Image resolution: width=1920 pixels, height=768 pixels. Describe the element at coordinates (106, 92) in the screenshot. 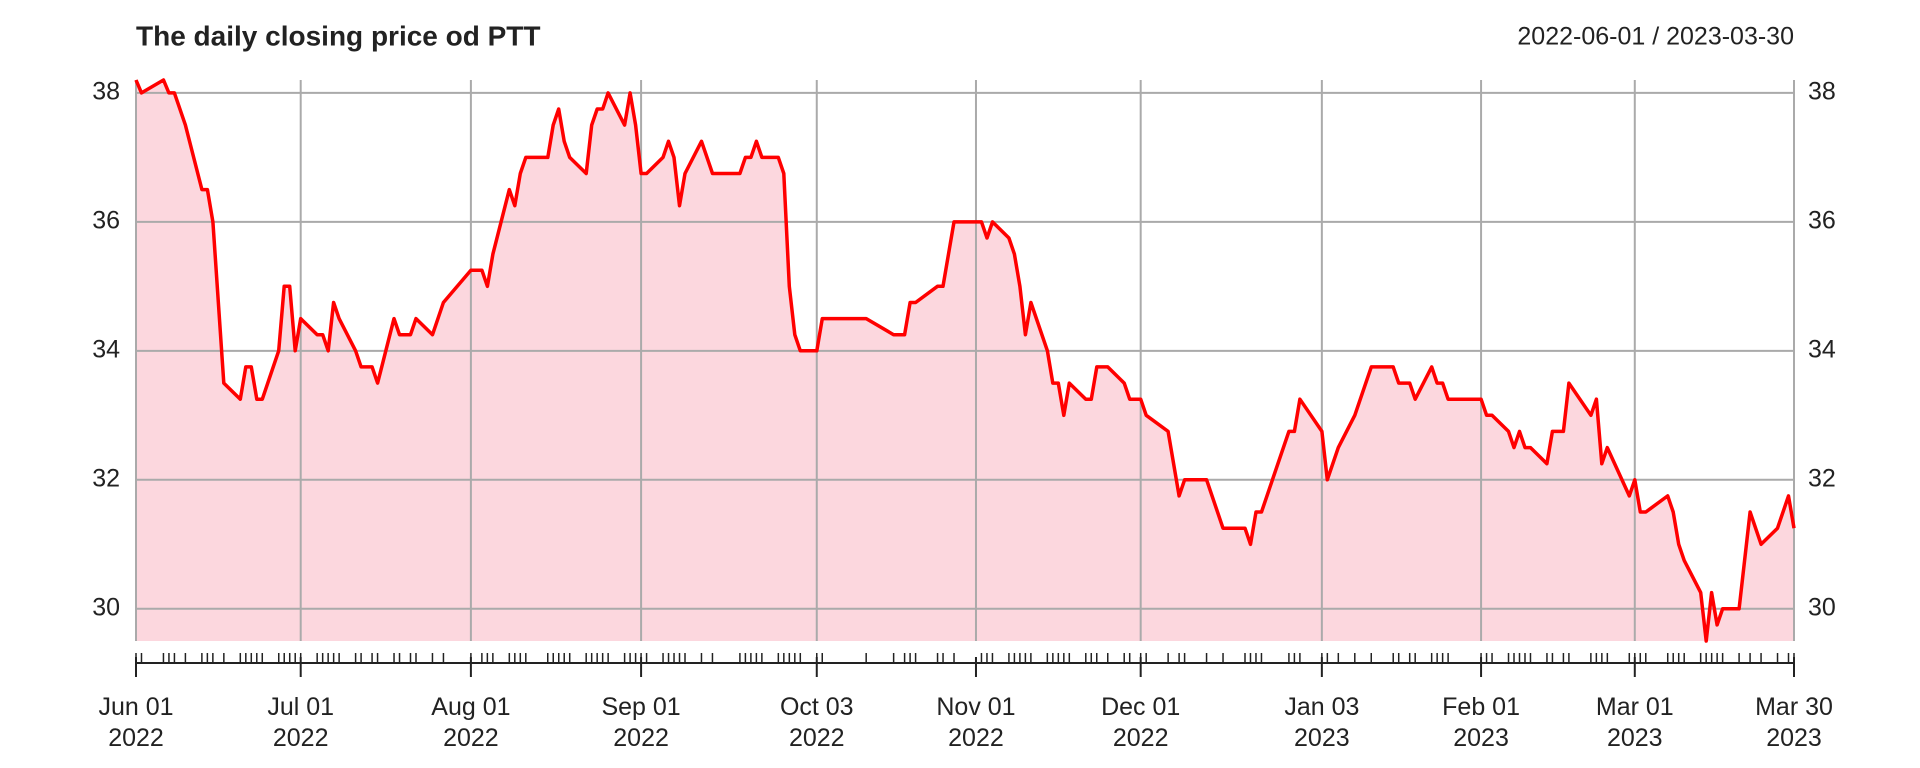

I see `y-tick-label: 38` at that location.